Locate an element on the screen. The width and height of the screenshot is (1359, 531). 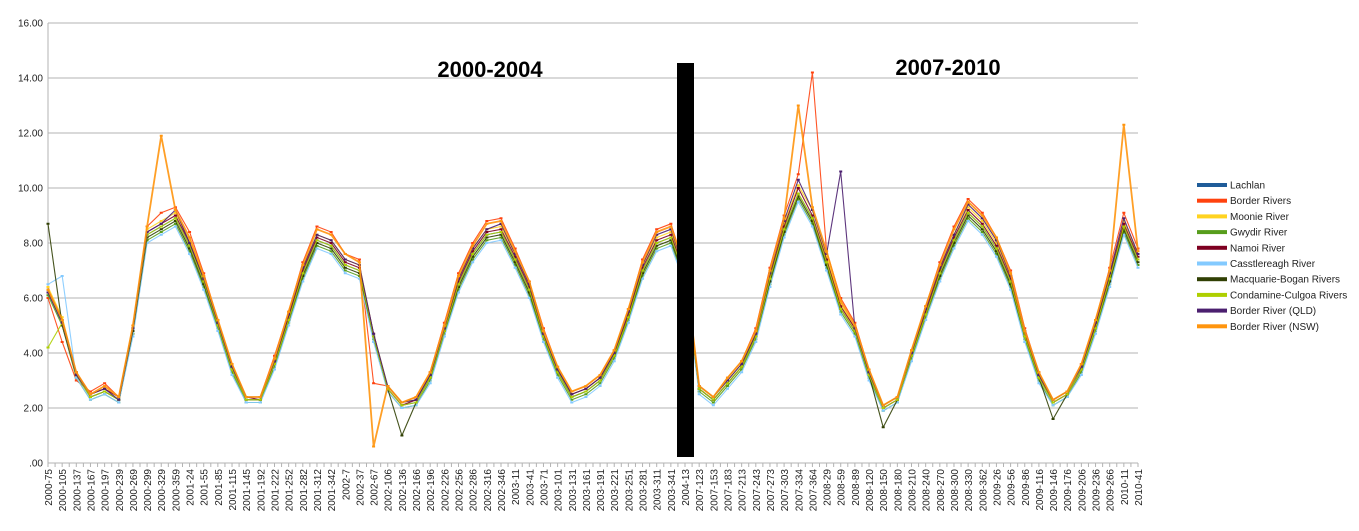
x-tick-label: 2009-206 is located at coordinates (1082, 490).